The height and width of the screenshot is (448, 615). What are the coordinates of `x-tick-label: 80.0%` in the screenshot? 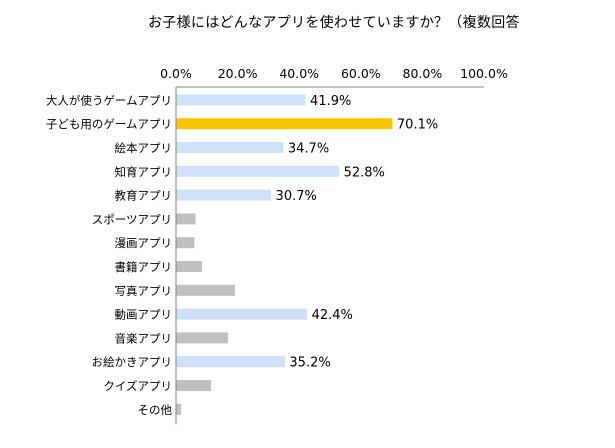 It's located at (423, 73).